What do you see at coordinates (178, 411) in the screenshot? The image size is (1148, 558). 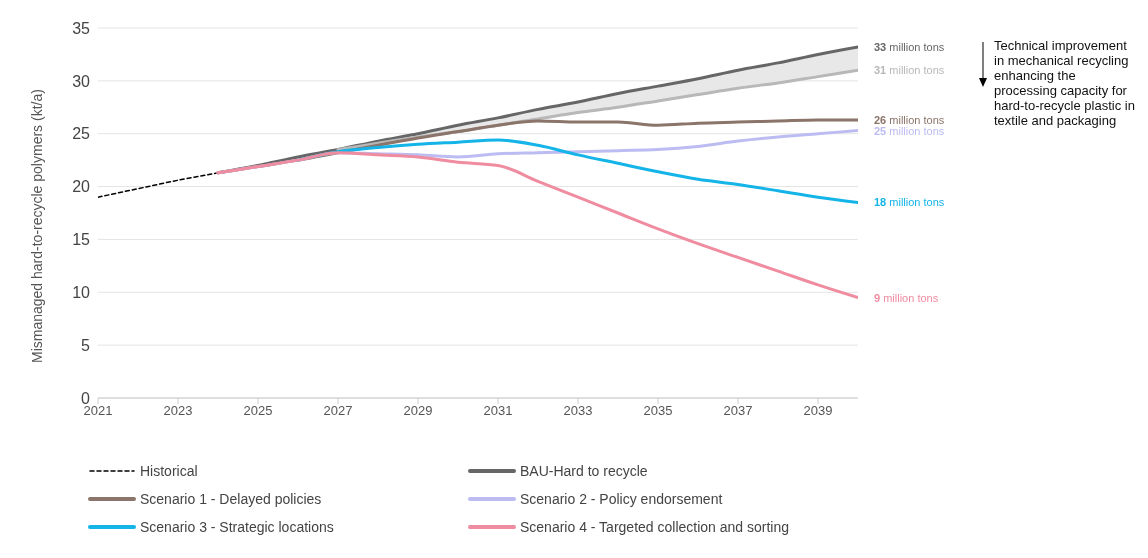 I see `x-tick-label: 2023` at bounding box center [178, 411].